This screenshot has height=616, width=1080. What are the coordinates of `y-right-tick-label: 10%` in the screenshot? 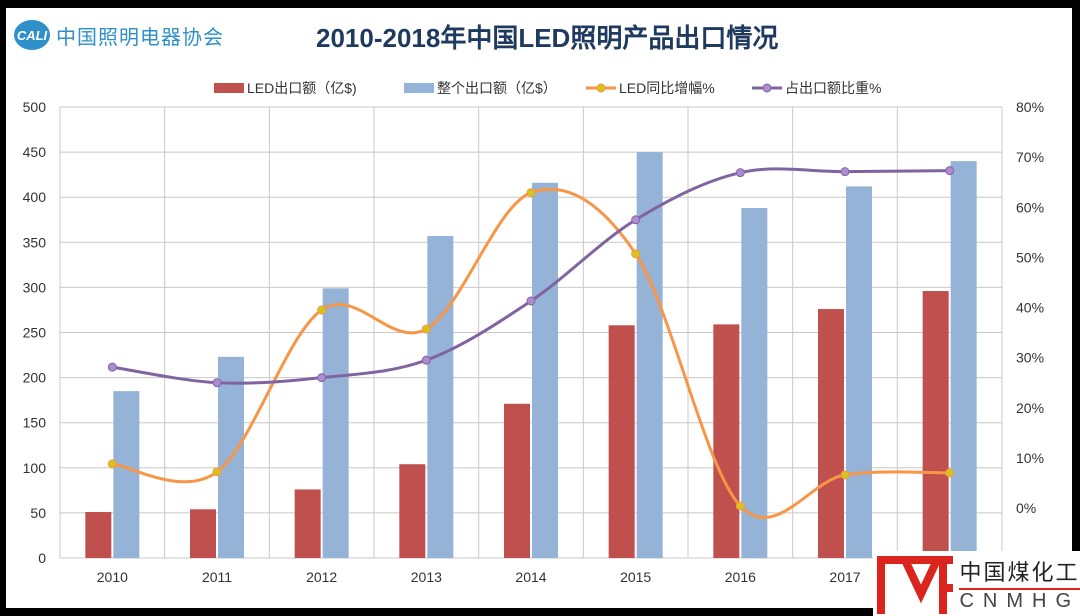 It's located at (1030, 458).